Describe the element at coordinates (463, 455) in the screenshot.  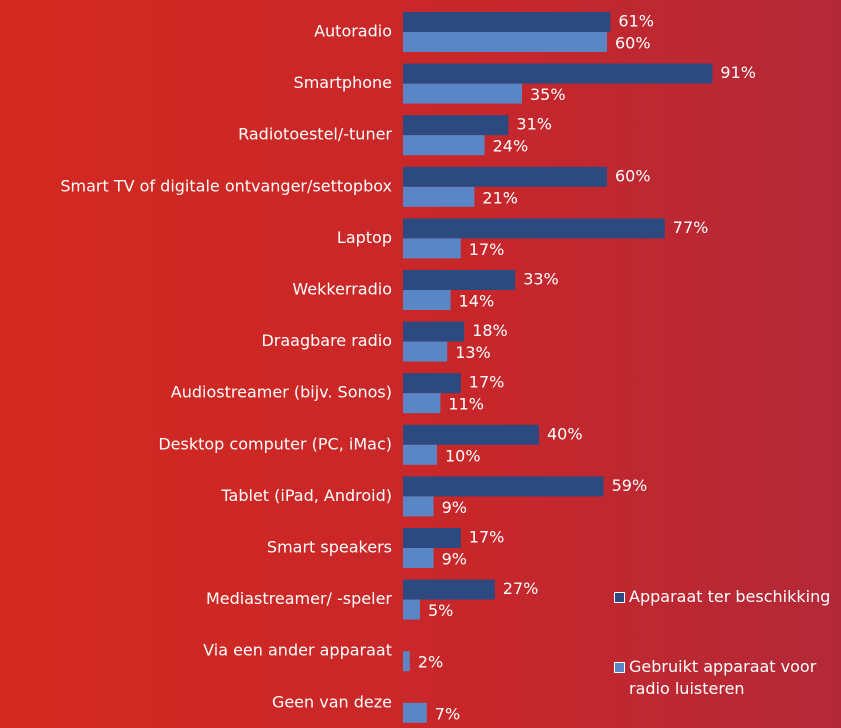
I see `value-label: 10%` at that location.